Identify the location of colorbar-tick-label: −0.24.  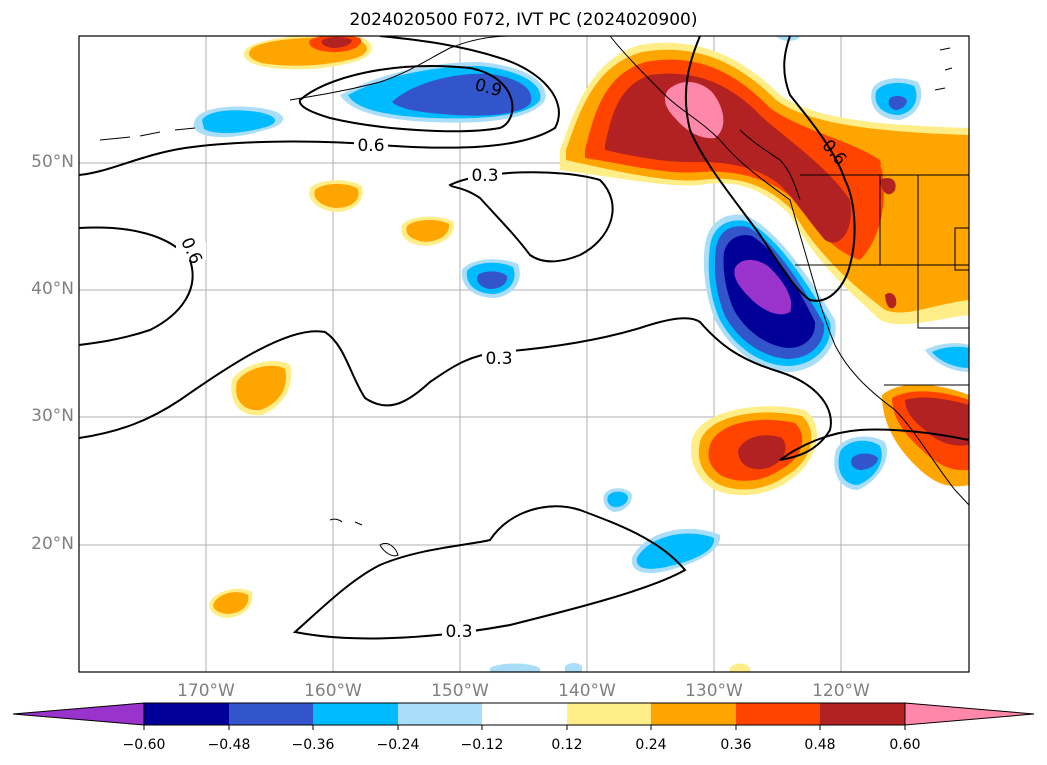
(398, 745).